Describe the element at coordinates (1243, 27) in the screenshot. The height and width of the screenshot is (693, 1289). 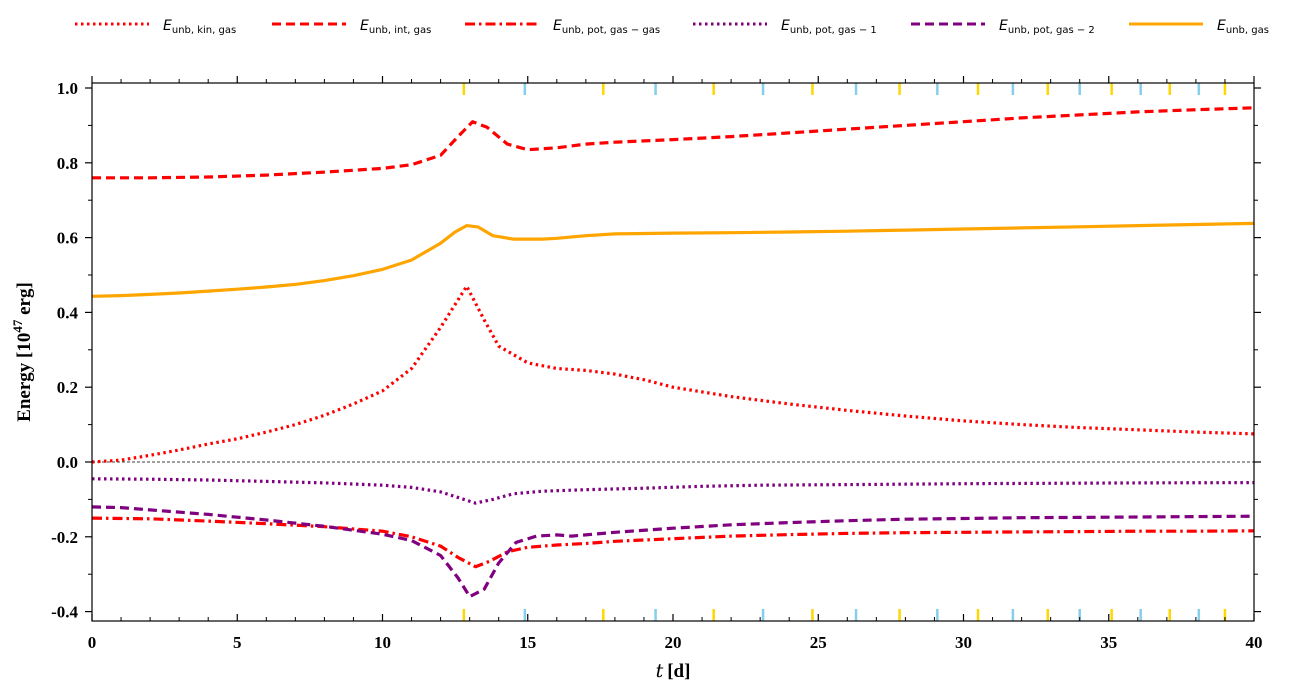
I see `legend-label-5: Eunb, gas` at that location.